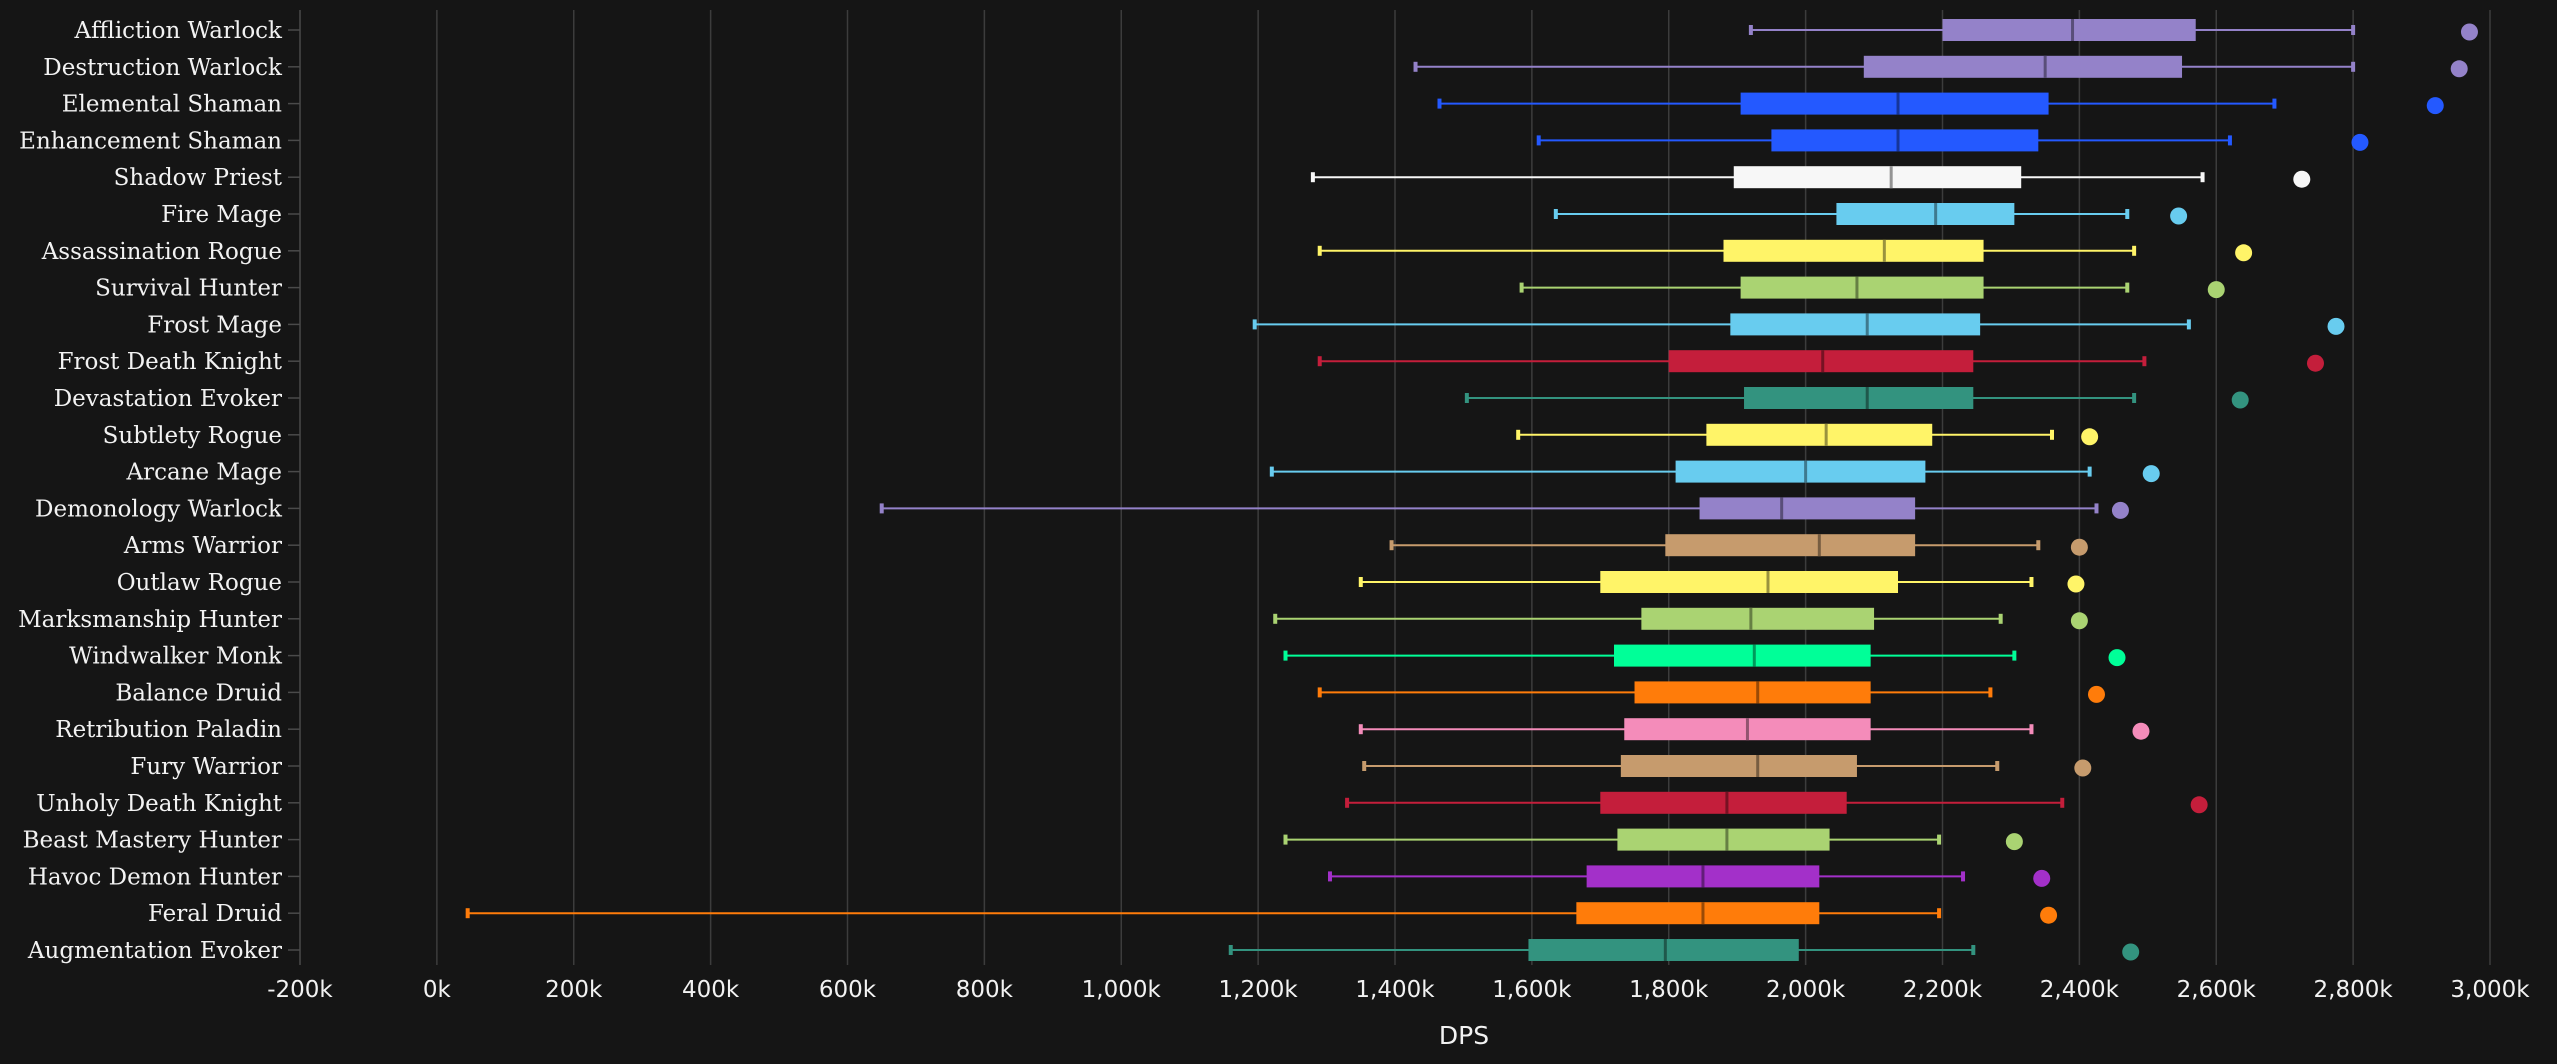 The height and width of the screenshot is (1064, 2557). Describe the element at coordinates (214, 325) in the screenshot. I see `category-label: Frost Mage` at that location.